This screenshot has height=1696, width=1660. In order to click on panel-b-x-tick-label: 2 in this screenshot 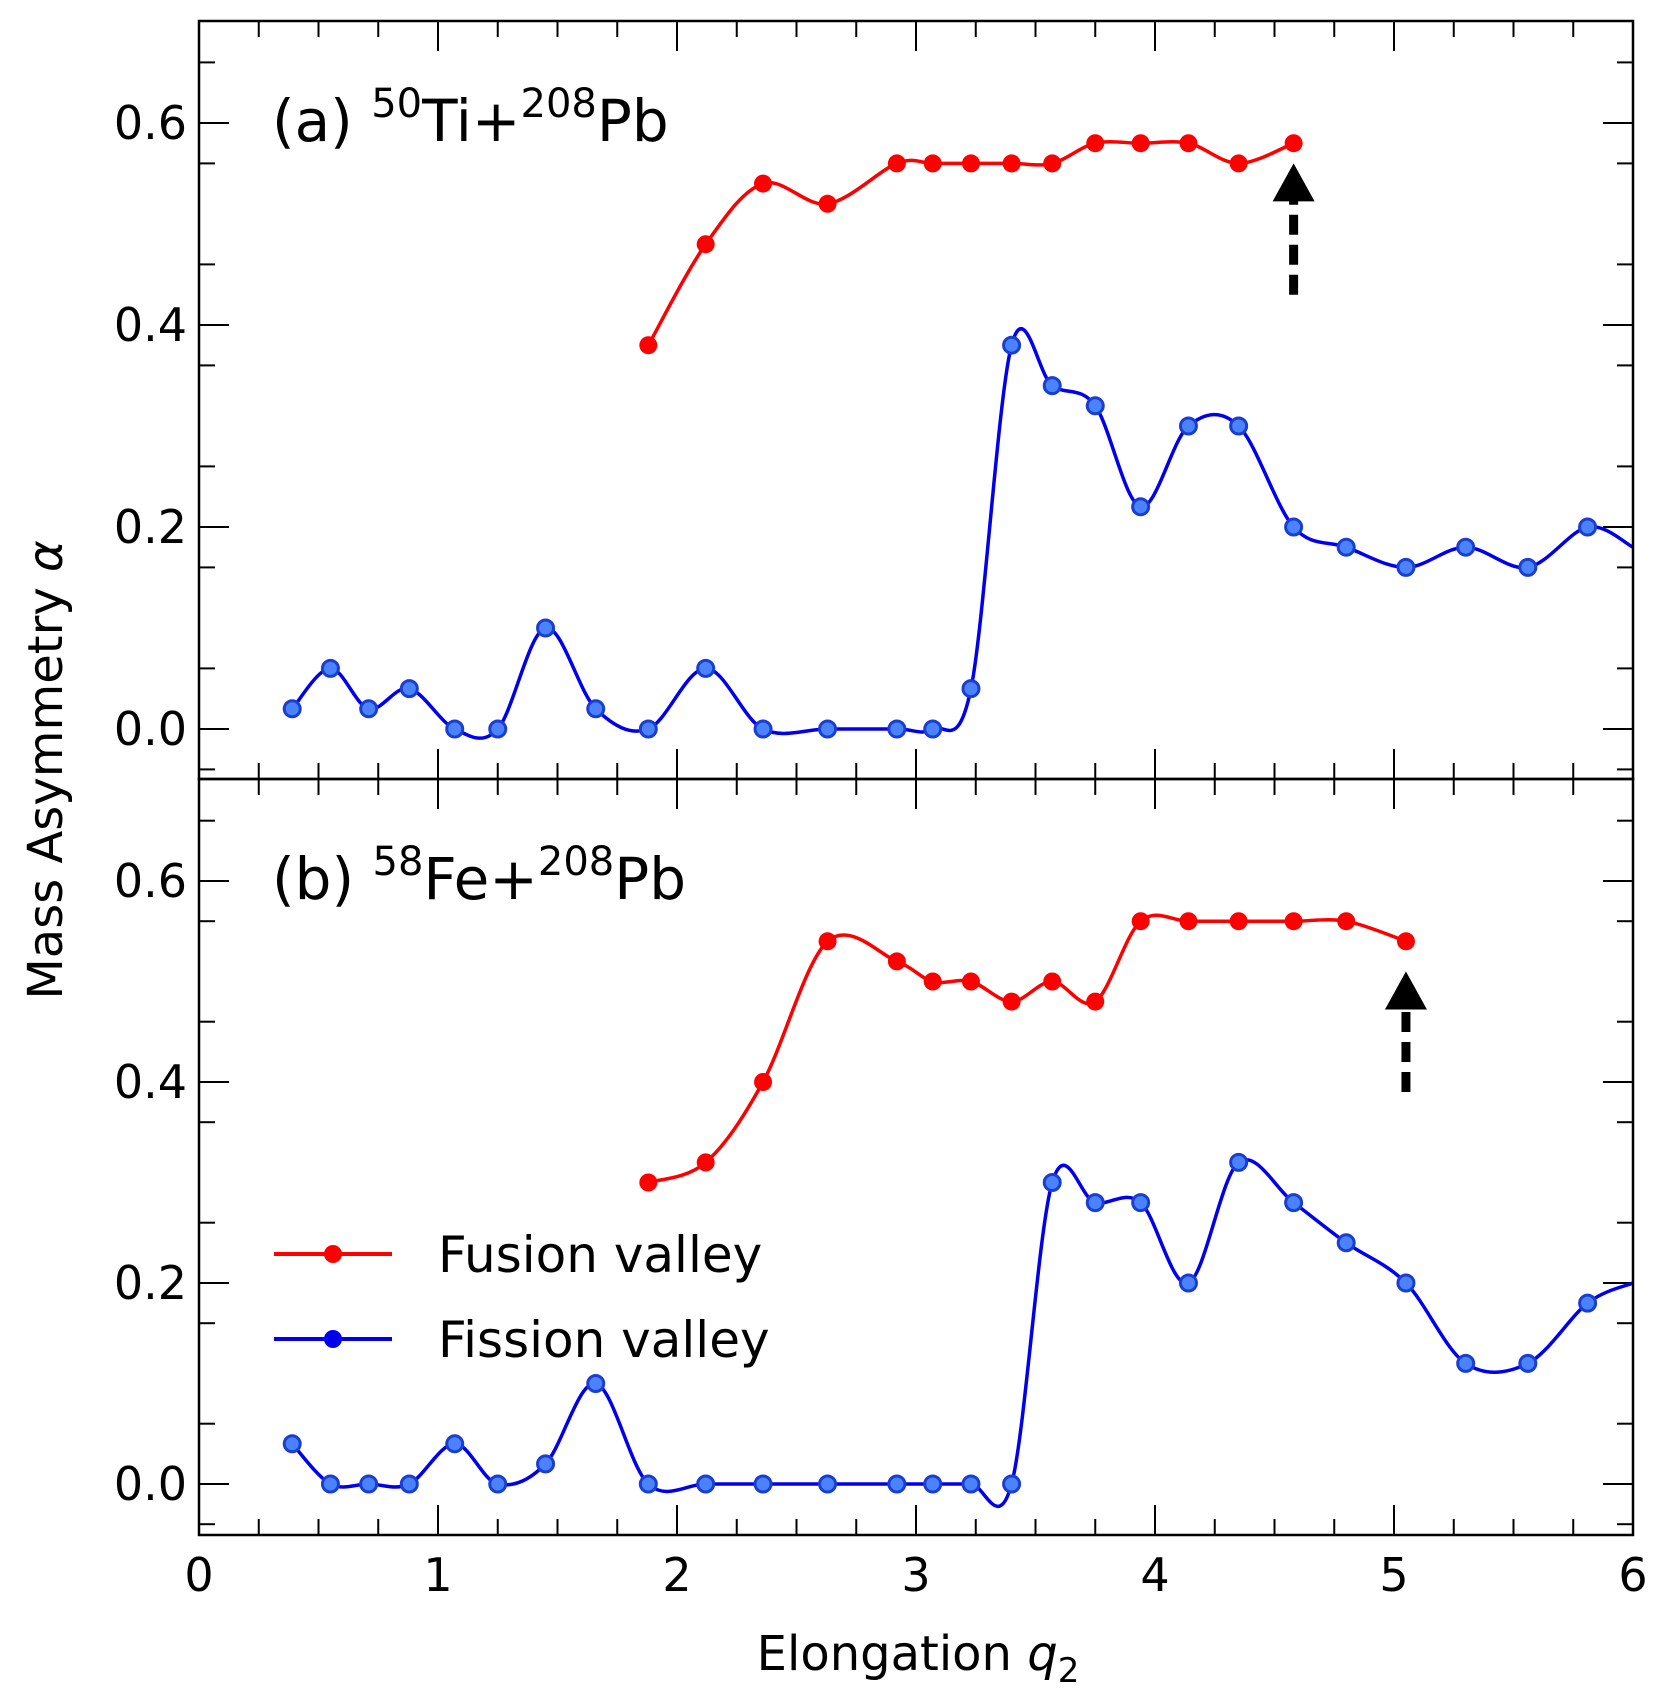, I will do `click(676, 1575)`.